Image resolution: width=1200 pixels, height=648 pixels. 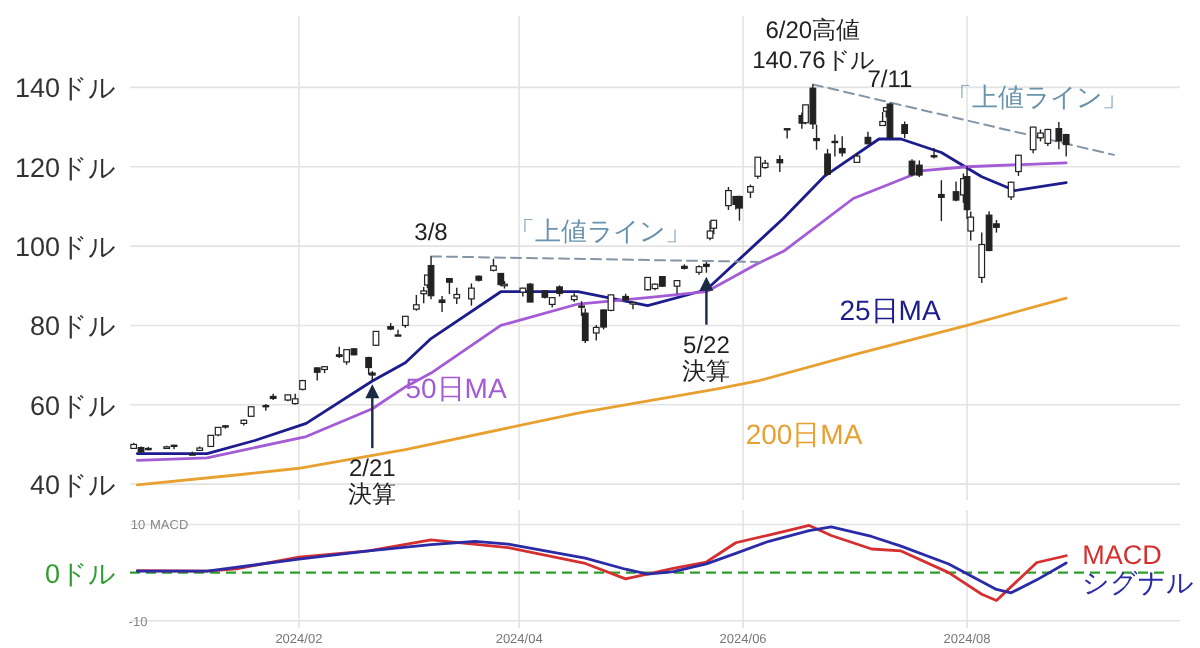 I want to click on y-tick-label: 140ドル, so click(x=65, y=88).